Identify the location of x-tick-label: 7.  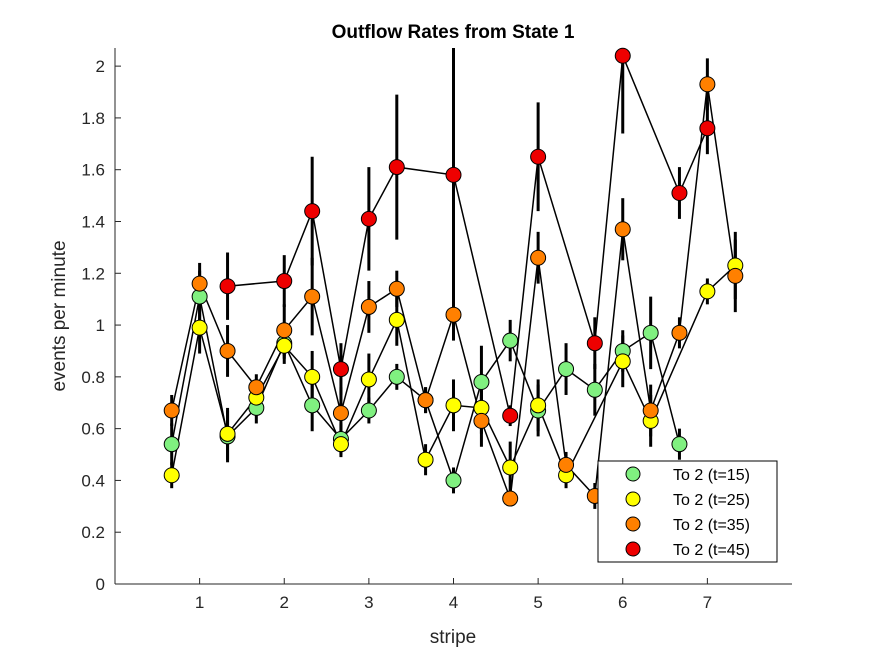
(707, 602).